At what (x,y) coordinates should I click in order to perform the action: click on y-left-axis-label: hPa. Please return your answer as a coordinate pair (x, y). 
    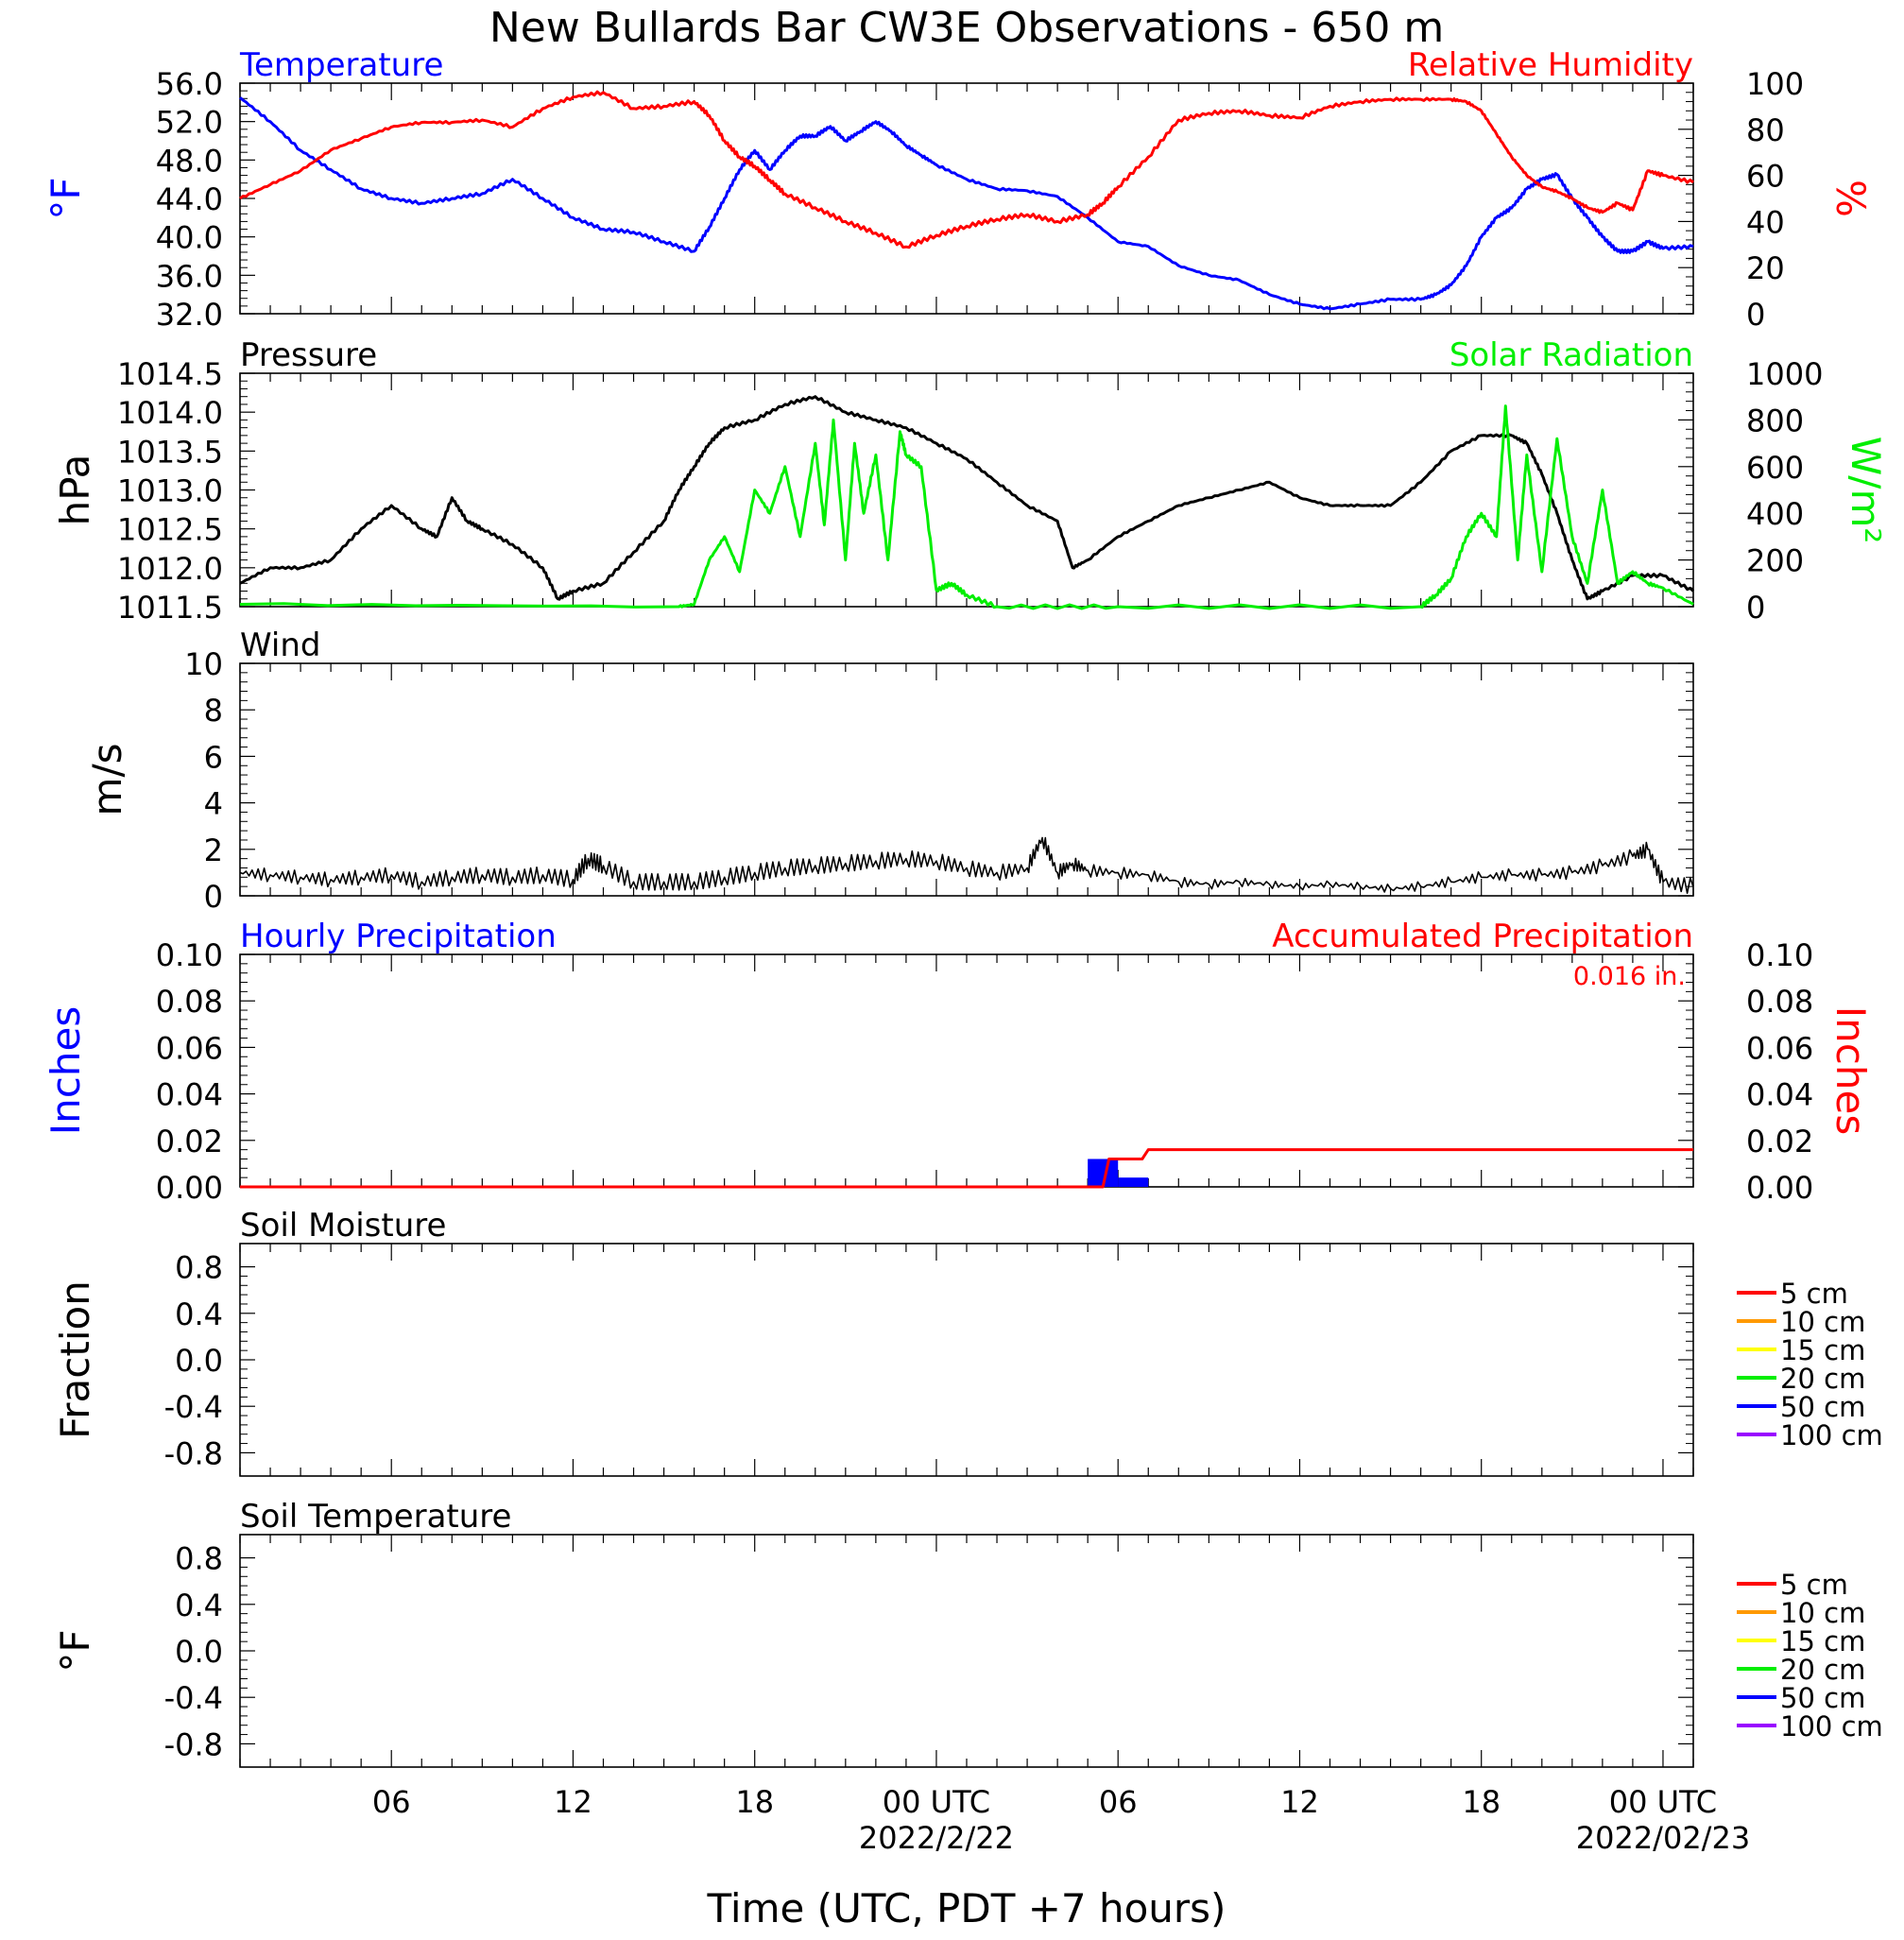
    Looking at the image, I should click on (75, 490).